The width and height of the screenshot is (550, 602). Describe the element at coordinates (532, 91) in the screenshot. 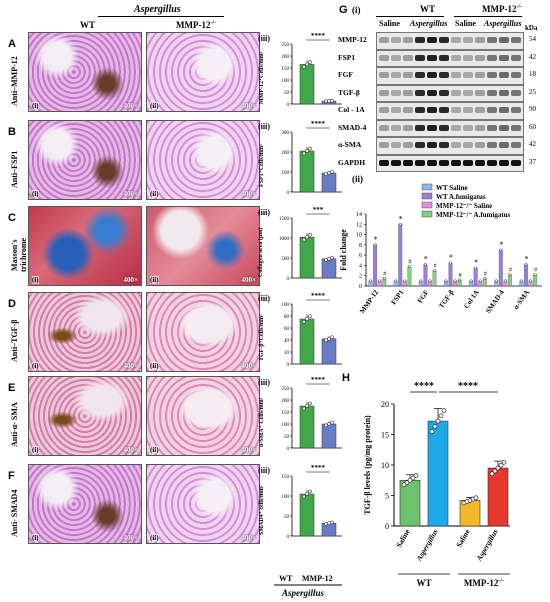

I see `blot-kda-value: 25` at that location.